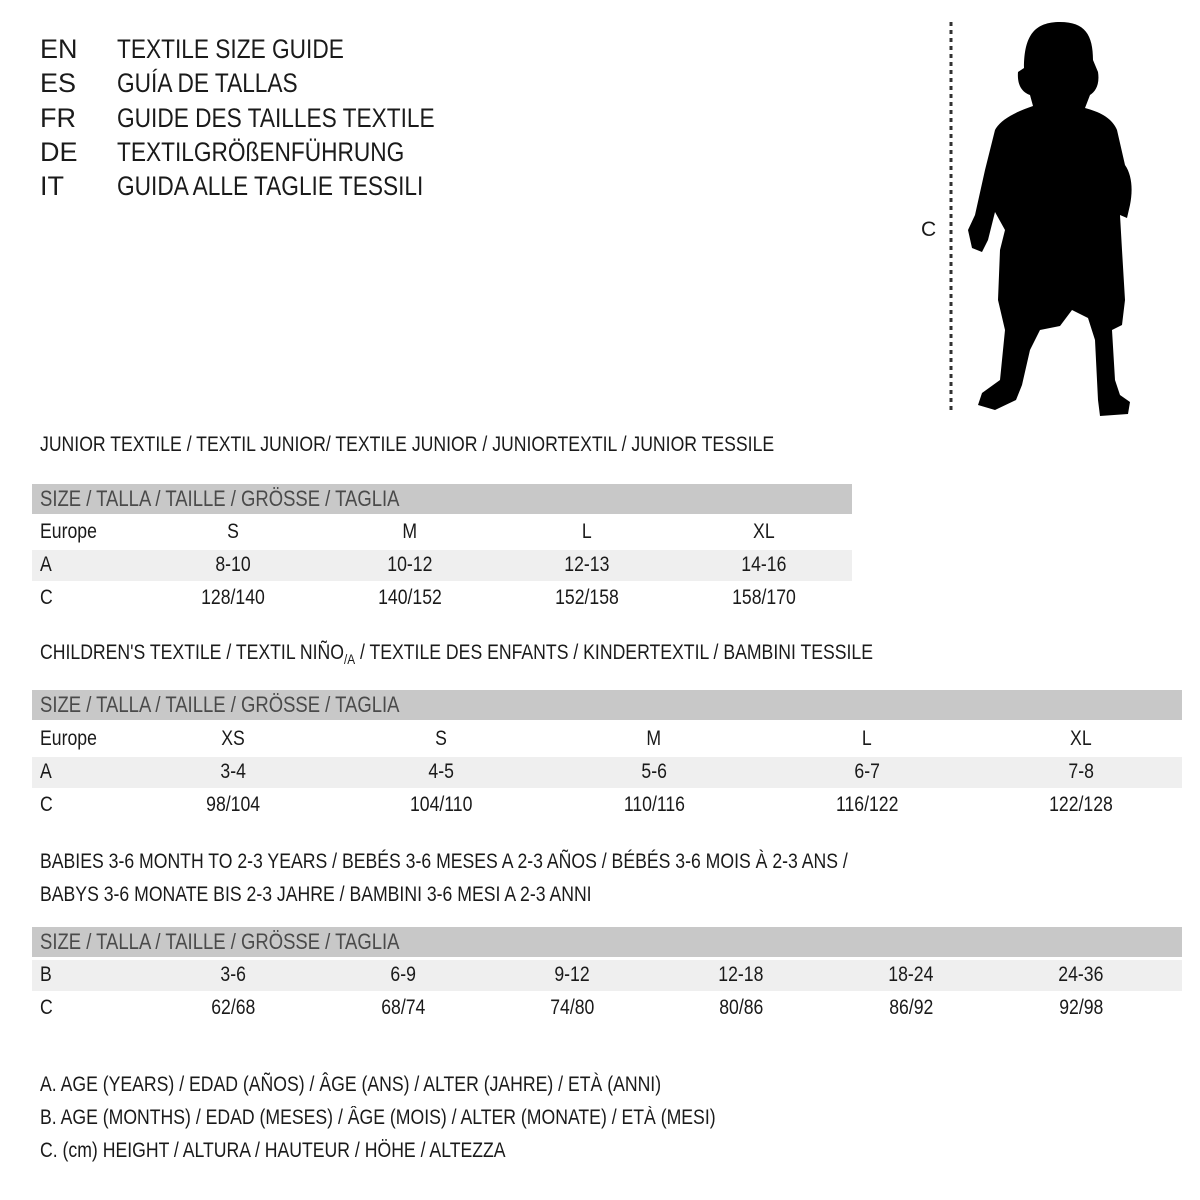 This screenshot has width=1200, height=1200. Describe the element at coordinates (410, 597) in the screenshot. I see `table-cell: 140/152` at that location.